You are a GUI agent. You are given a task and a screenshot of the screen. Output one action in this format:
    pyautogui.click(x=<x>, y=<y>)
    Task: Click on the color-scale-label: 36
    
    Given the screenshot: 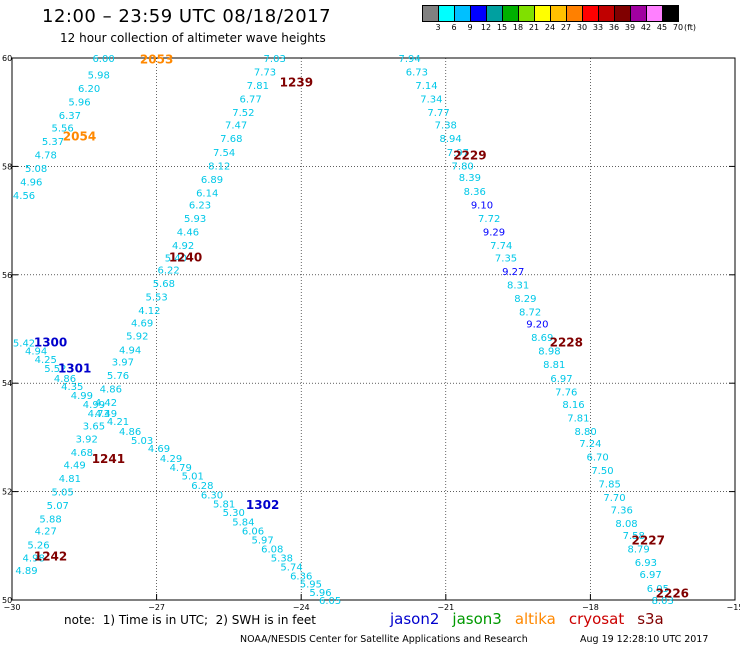 What is the action you would take?
    pyautogui.click(x=614, y=27)
    